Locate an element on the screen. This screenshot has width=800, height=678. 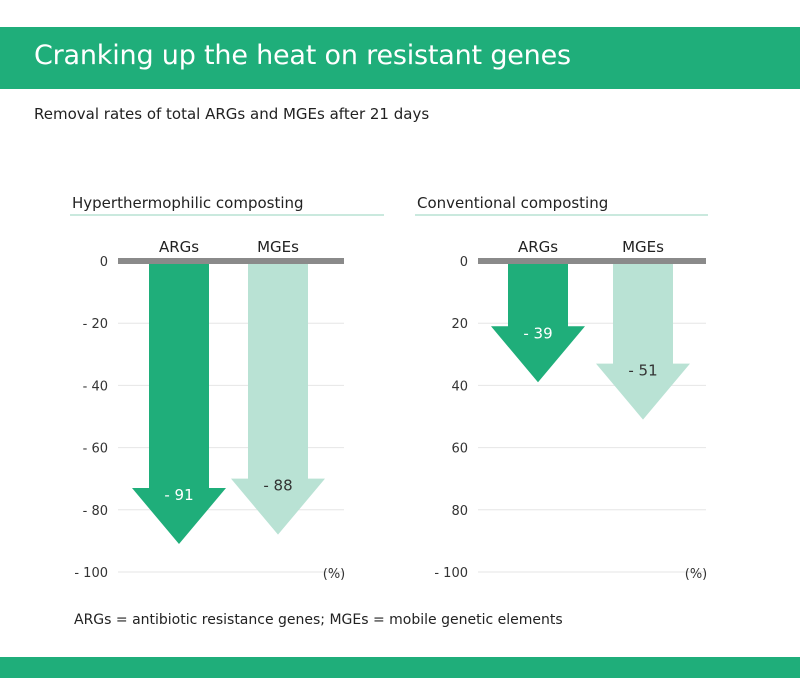
y-tick-label: 20 is located at coordinates (459, 324).